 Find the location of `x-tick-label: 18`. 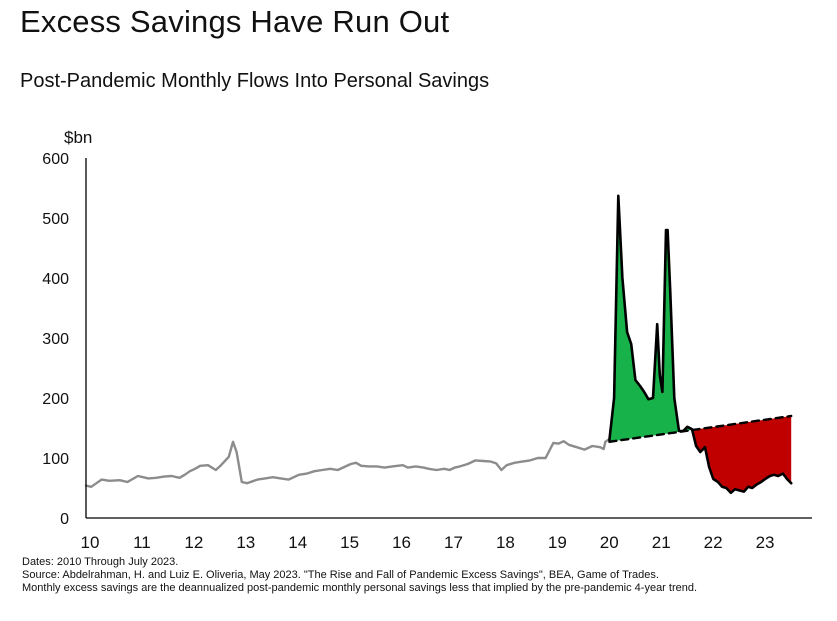

x-tick-label: 18 is located at coordinates (505, 542).